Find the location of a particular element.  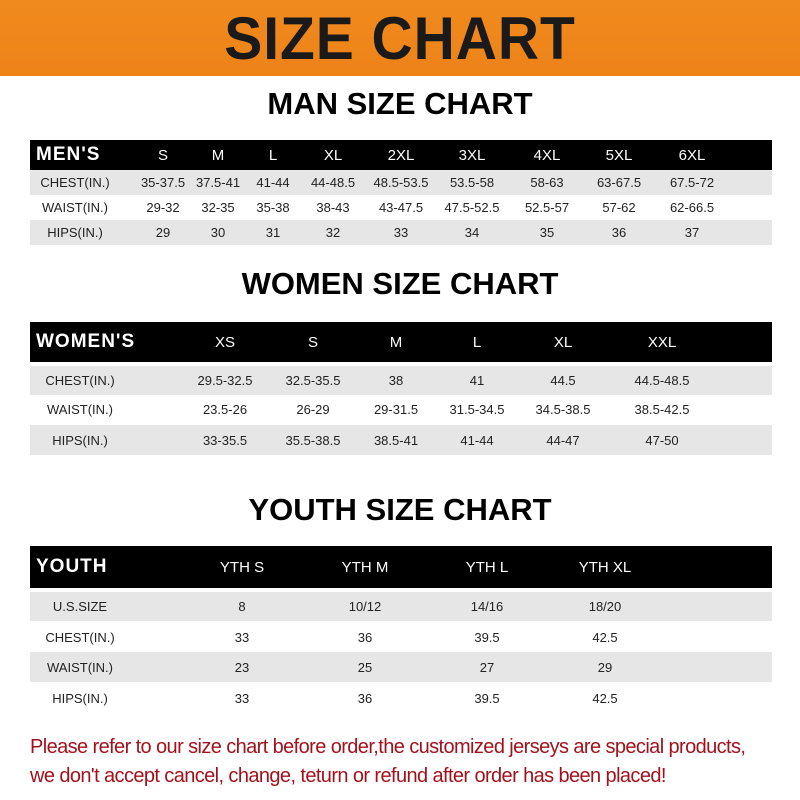

table-cell: 53.5-58 is located at coordinates (472, 182).